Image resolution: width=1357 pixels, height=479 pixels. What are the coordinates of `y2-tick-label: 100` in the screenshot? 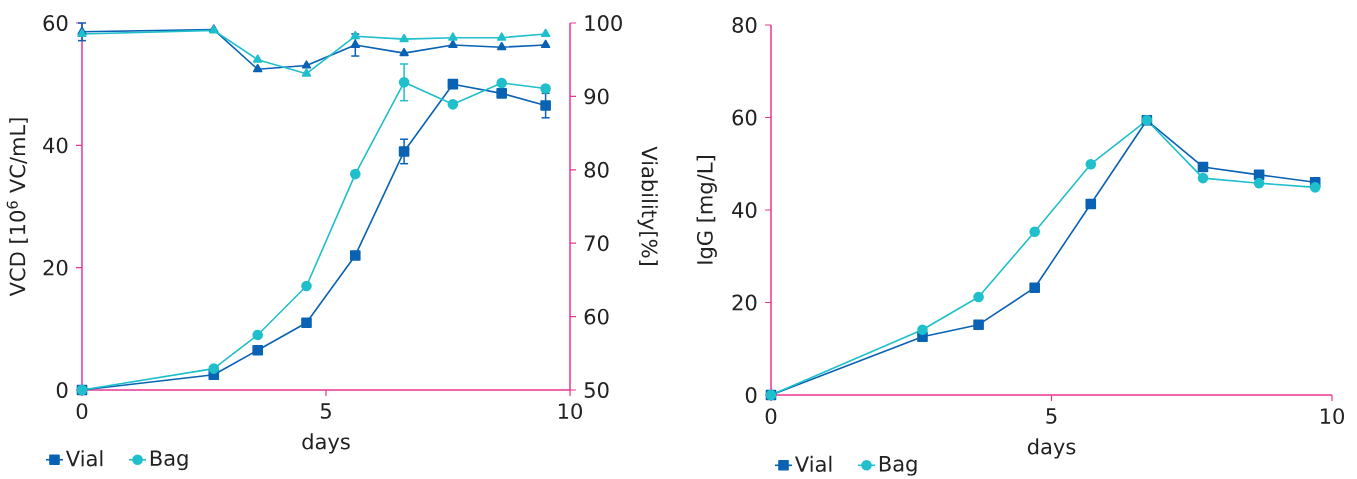 It's located at (603, 23).